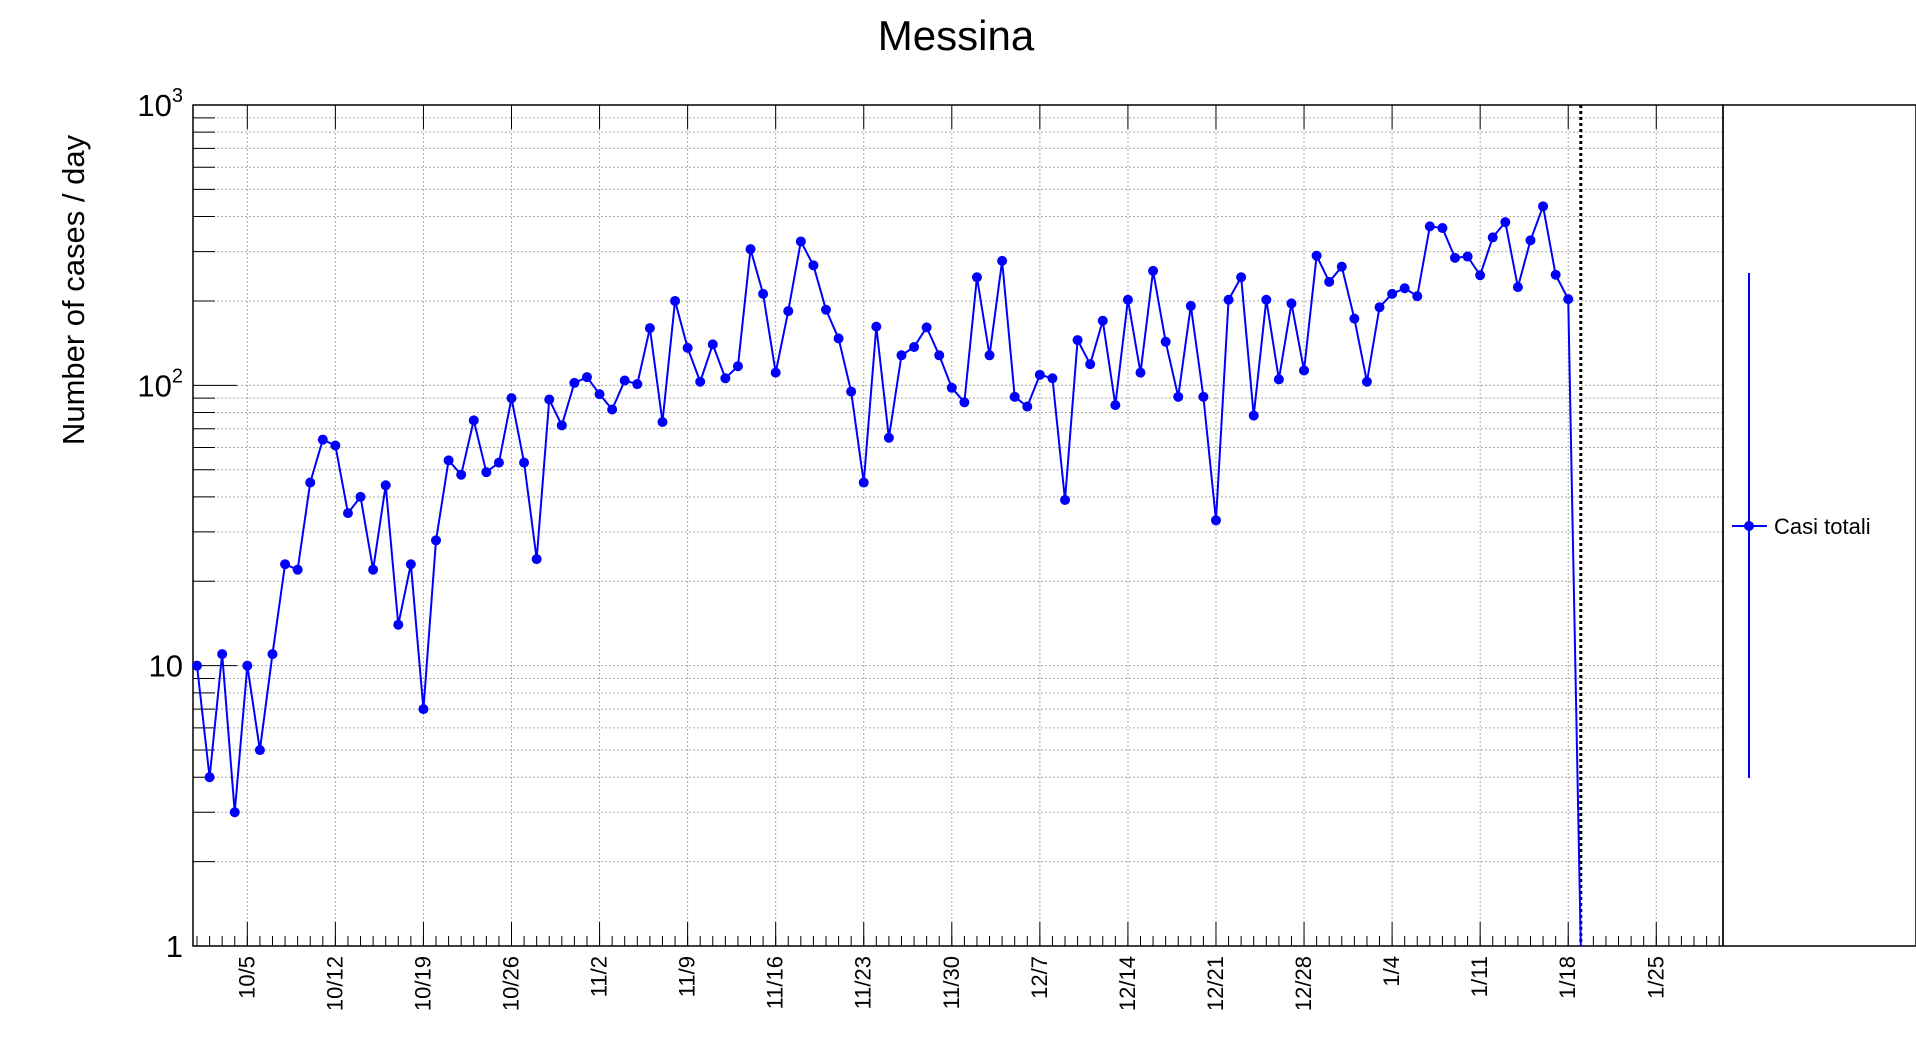 Image resolution: width=1916 pixels, height=1052 pixels. I want to click on x-tick-label: 11/2, so click(599, 976).